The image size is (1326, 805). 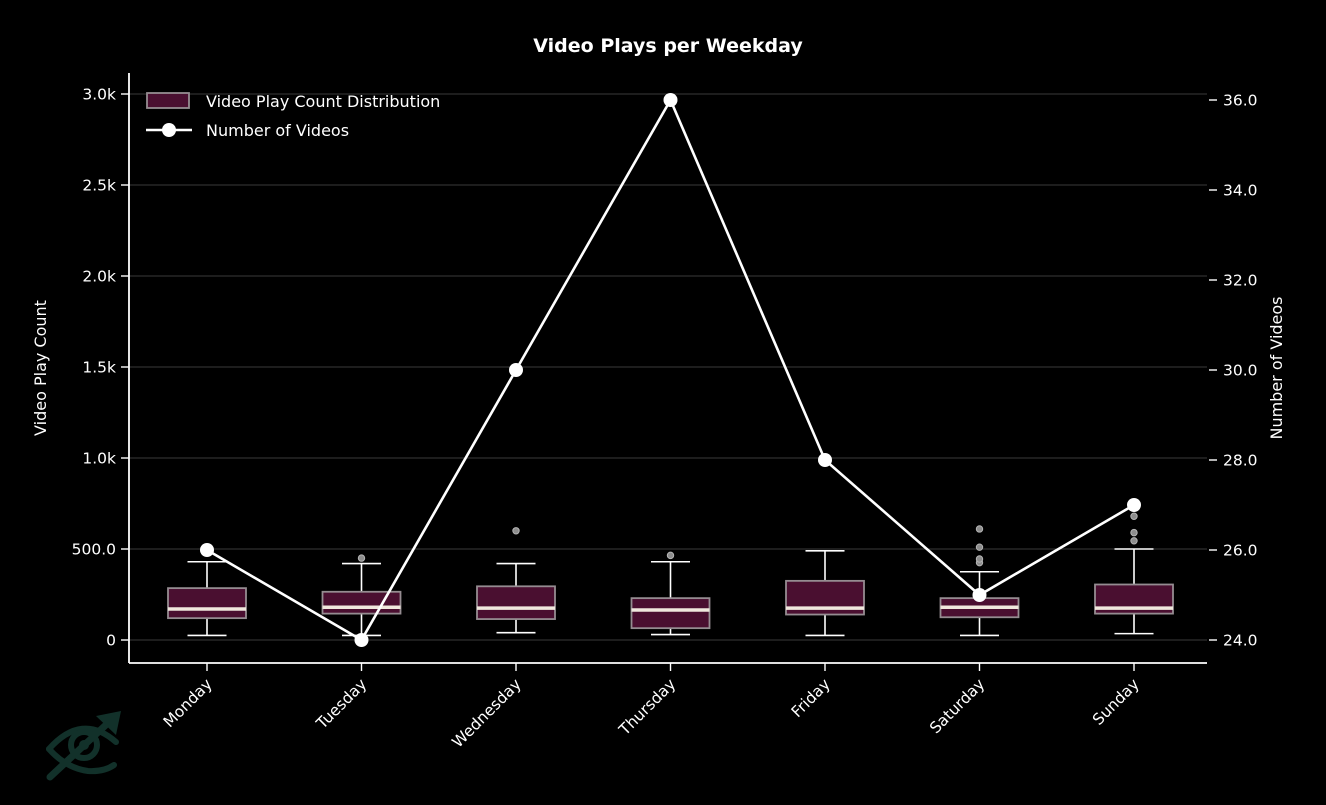 I want to click on chart-title: Video Plays per Weekday, so click(x=668, y=46).